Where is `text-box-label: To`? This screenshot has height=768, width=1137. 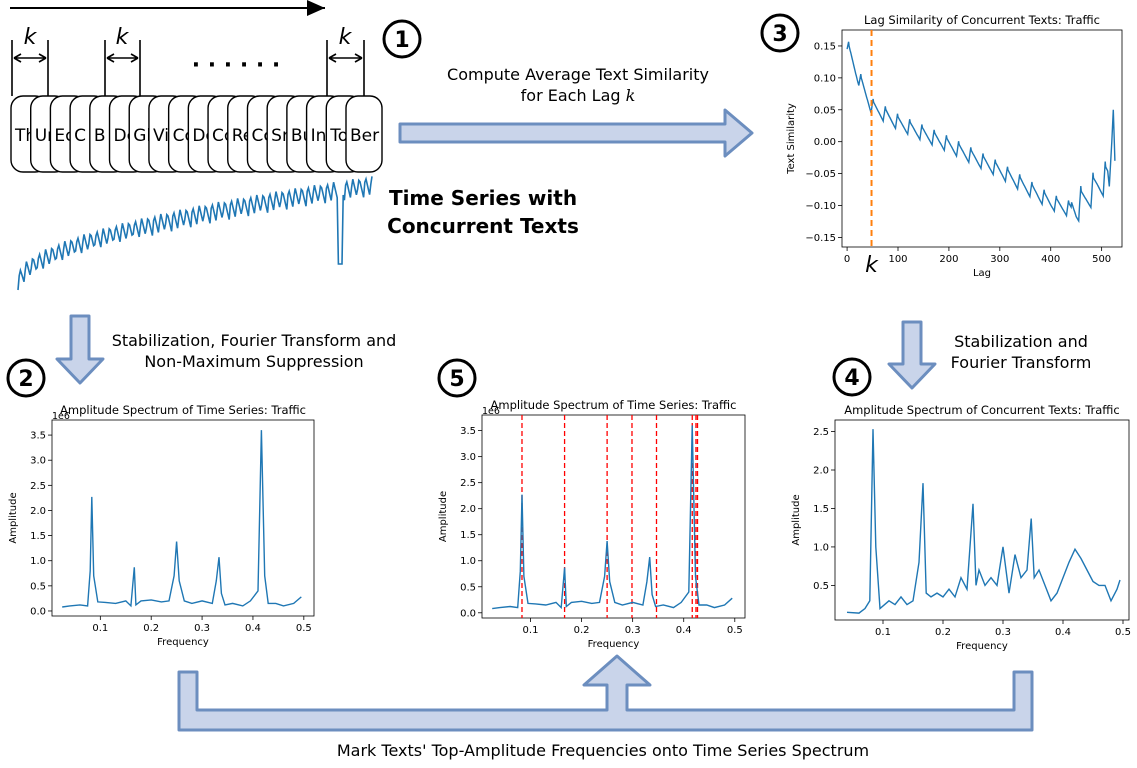
text-box-label: To is located at coordinates (338, 136).